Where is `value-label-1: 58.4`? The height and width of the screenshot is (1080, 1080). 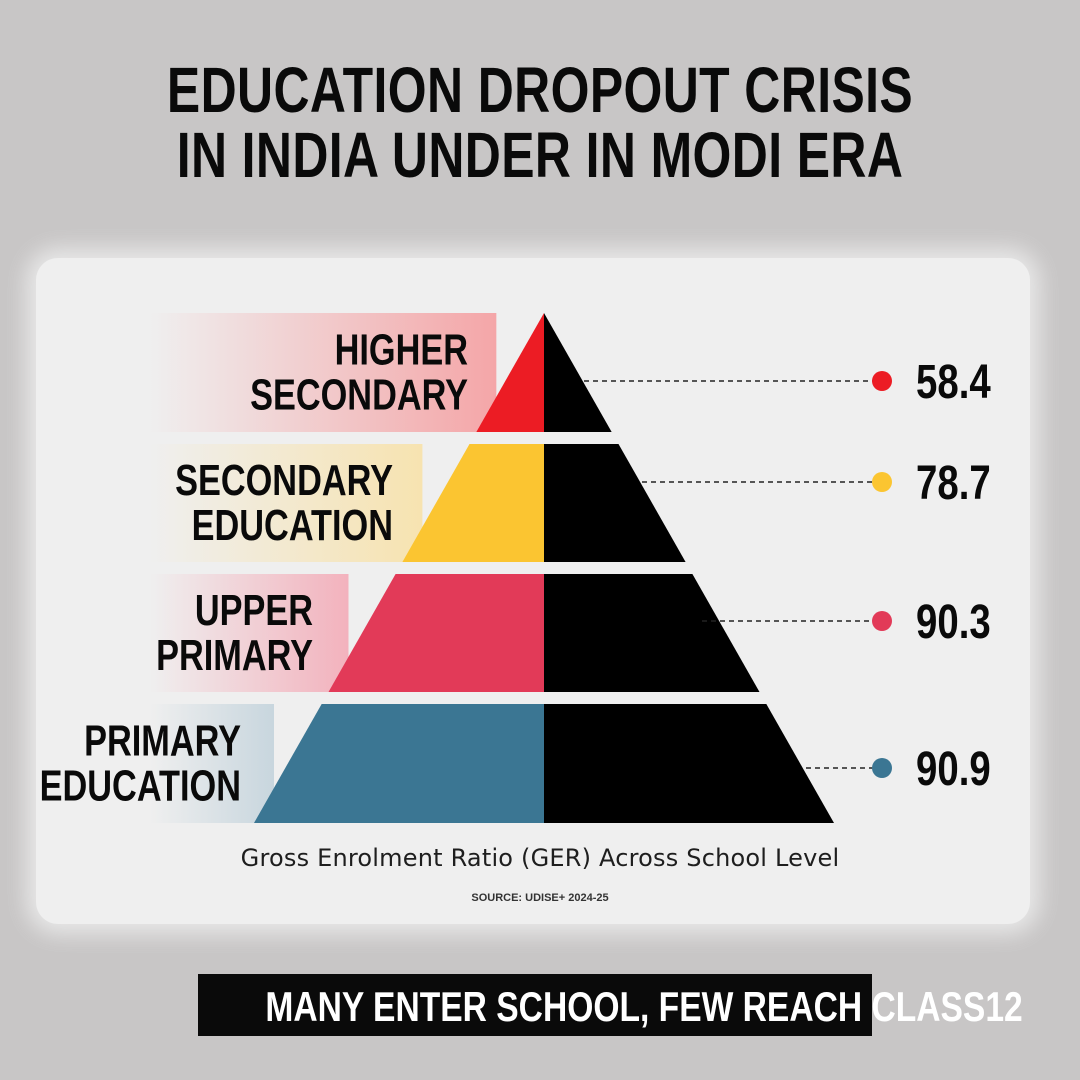
value-label-1: 58.4 is located at coordinates (953, 382).